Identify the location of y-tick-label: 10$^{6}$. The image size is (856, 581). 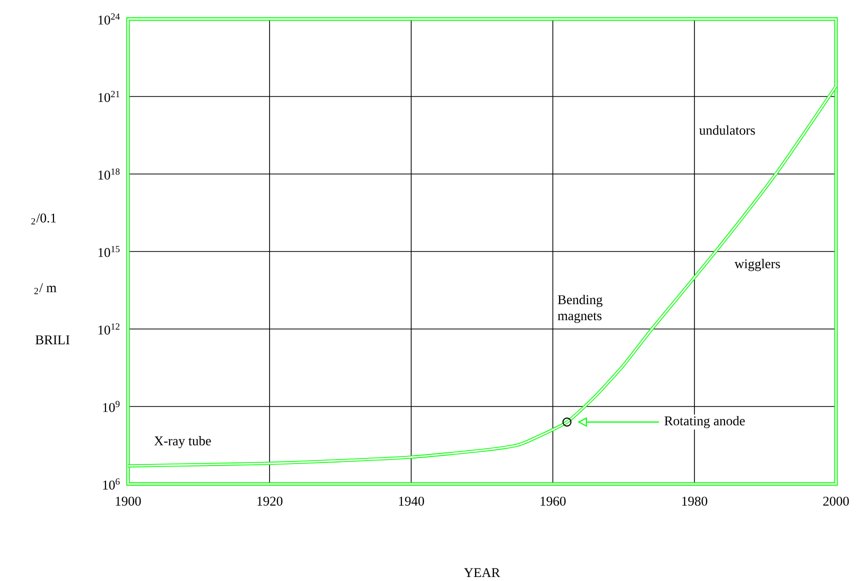
(111, 484).